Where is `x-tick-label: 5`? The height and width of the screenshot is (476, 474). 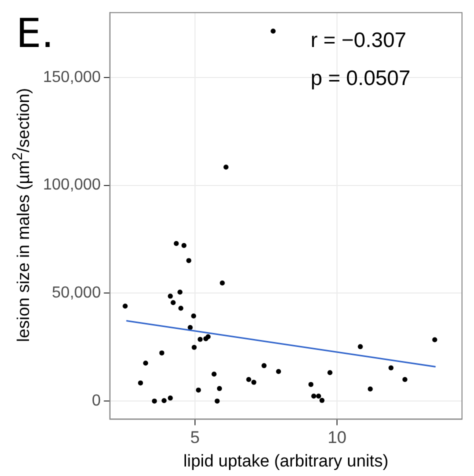
x-tick-label: 5 is located at coordinates (195, 438).